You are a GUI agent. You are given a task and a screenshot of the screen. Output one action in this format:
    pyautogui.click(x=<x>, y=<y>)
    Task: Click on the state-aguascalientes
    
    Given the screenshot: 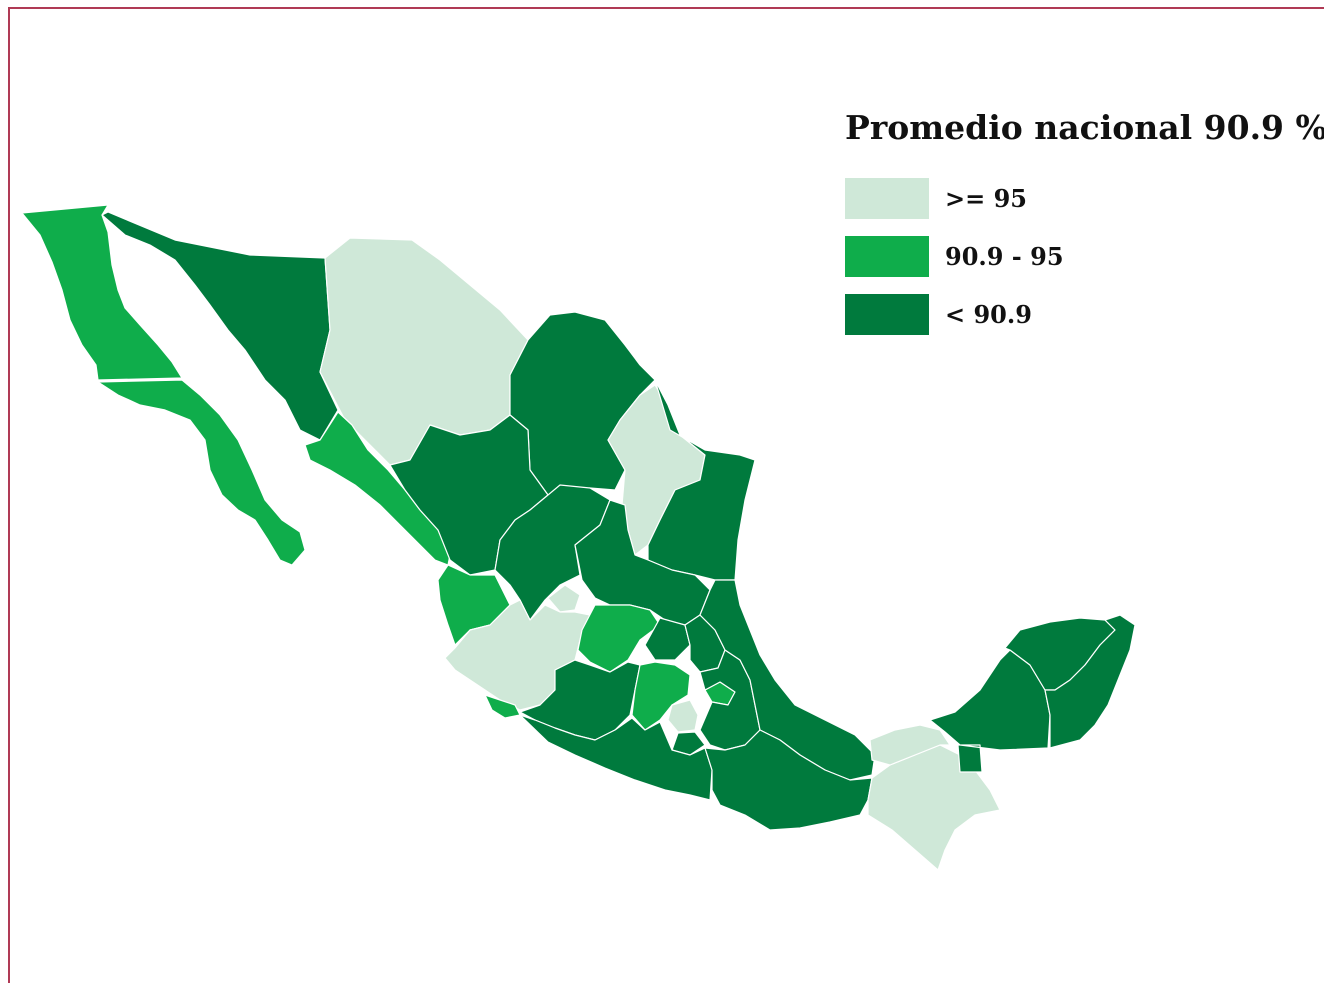 What is the action you would take?
    pyautogui.click(x=564, y=598)
    